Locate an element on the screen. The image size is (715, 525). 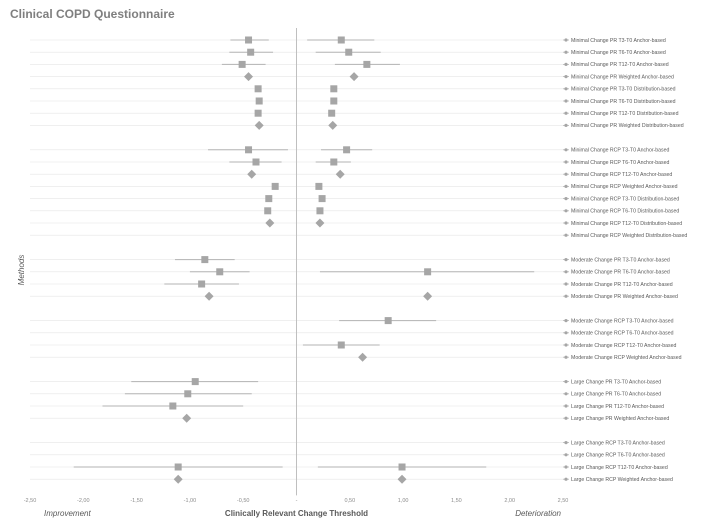
x-tick-label: 0,50 is located at coordinates (349, 501).